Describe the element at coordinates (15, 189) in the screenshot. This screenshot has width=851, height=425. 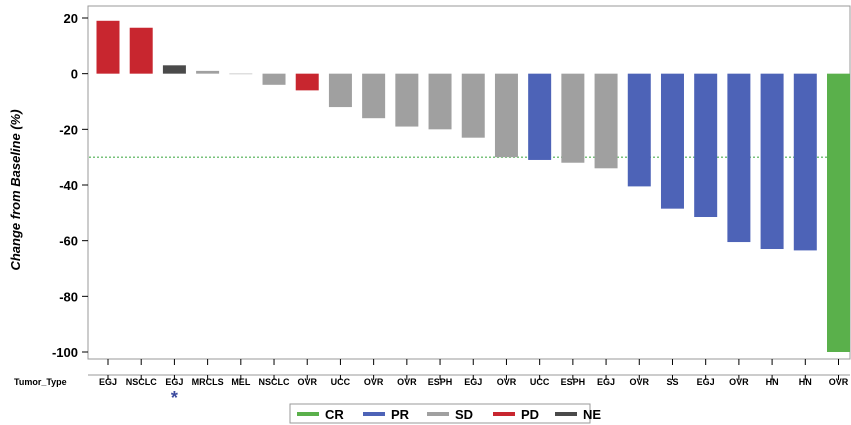
I see `y-axis-label: Change from Baseline (%)` at that location.